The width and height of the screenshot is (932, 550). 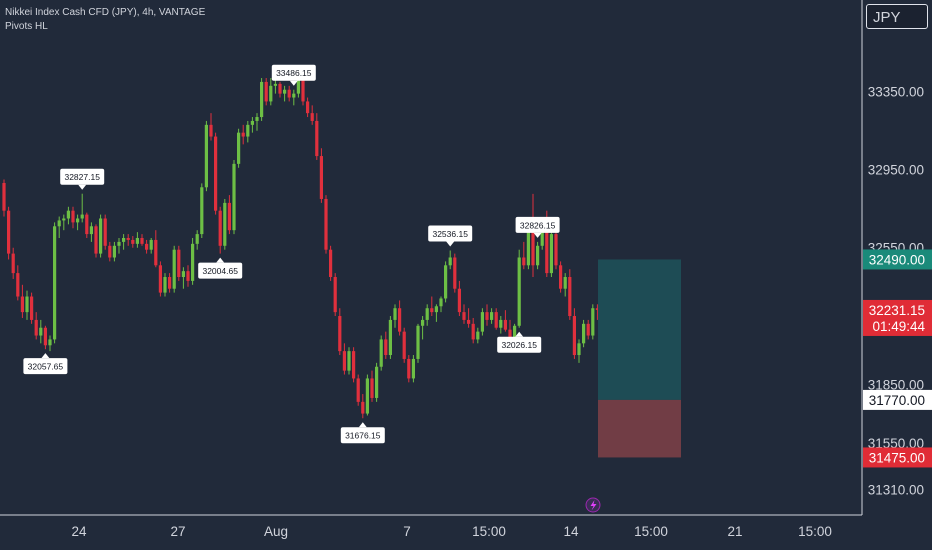 I want to click on y-tick-label: 31310.00, so click(x=896, y=490).